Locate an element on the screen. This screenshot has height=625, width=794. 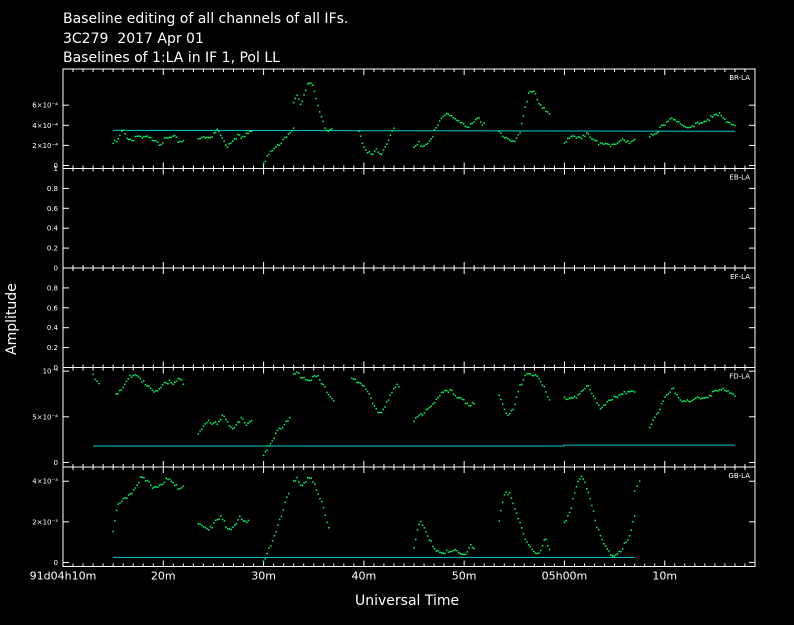
x-tick-label: 40m is located at coordinates (364, 576).